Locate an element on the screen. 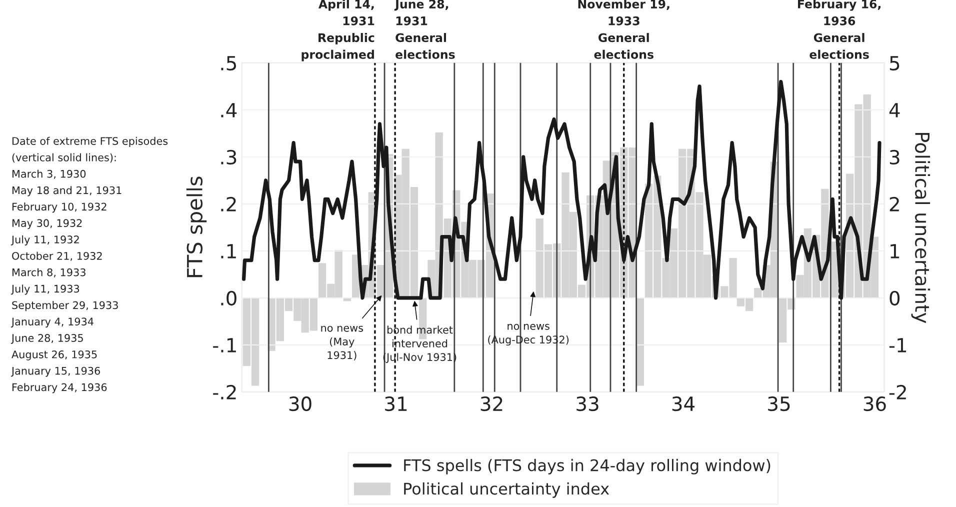 This screenshot has width=956, height=507. y-tick-label: .4 is located at coordinates (229, 110).